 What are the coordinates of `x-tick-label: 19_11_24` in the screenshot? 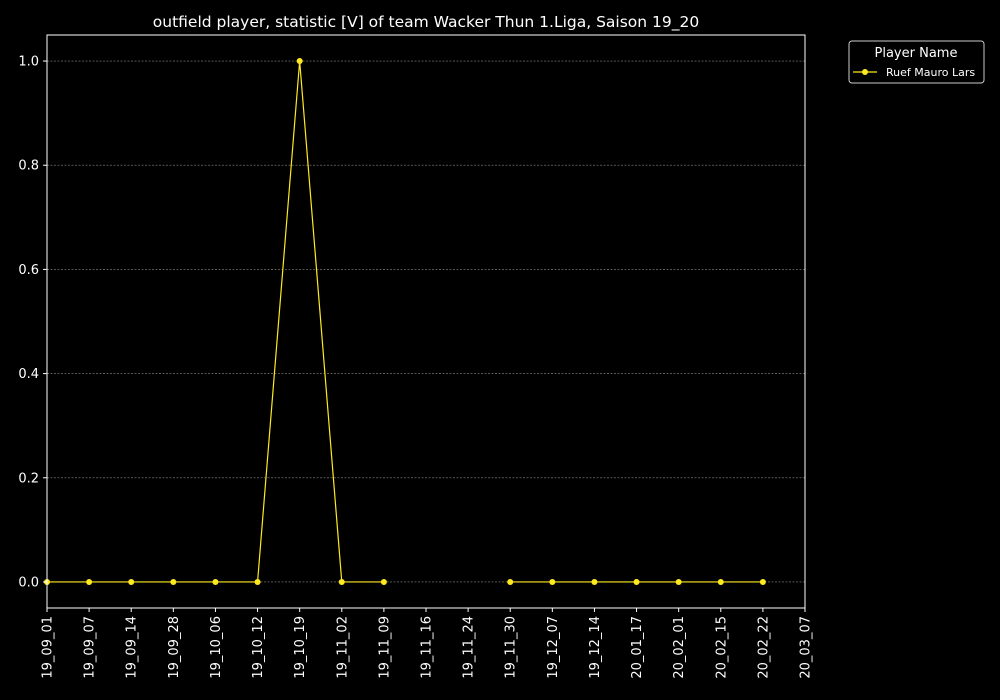 It's located at (469, 647).